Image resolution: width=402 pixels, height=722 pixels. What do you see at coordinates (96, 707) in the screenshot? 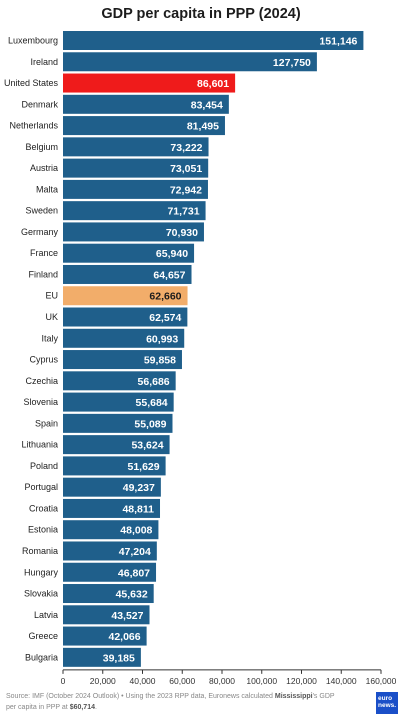
I see `source-suffix: .` at bounding box center [96, 707].